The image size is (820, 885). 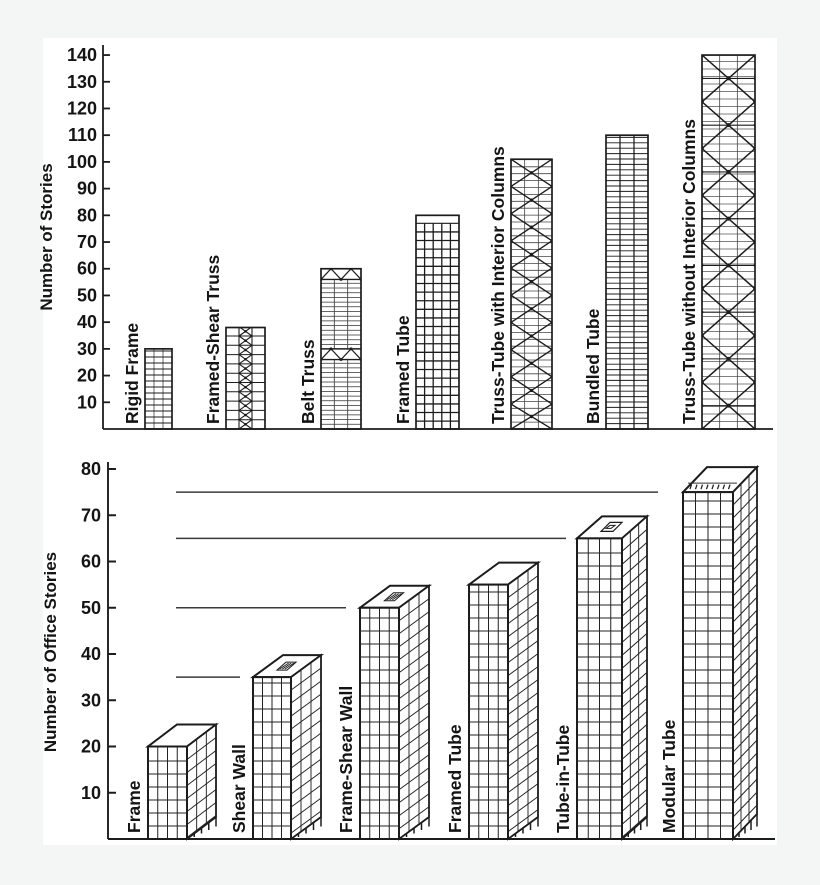 What do you see at coordinates (87, 189) in the screenshot?
I see `y-tick-label: 90` at bounding box center [87, 189].